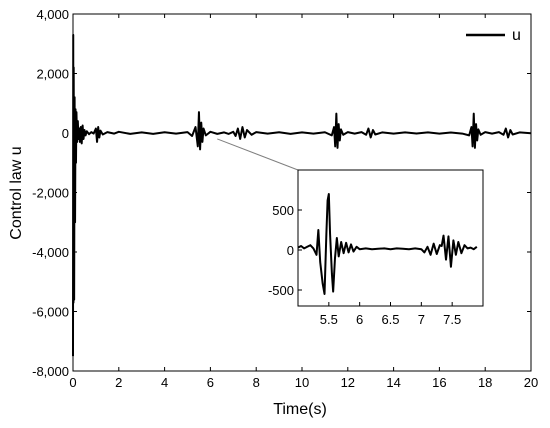 Image resolution: width=550 pixels, height=428 pixels. What do you see at coordinates (348, 382) in the screenshot?
I see `x-tick-label: 12` at bounding box center [348, 382].